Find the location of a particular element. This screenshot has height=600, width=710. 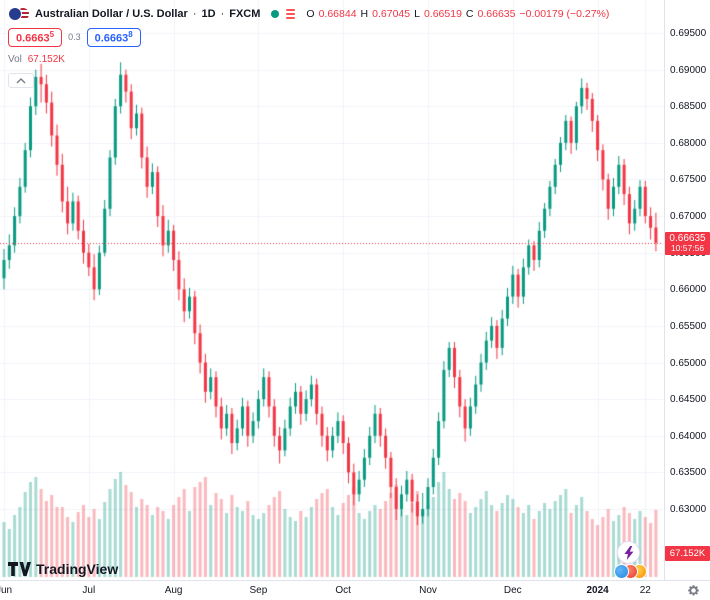

high-value: 0.67045 is located at coordinates (391, 14).